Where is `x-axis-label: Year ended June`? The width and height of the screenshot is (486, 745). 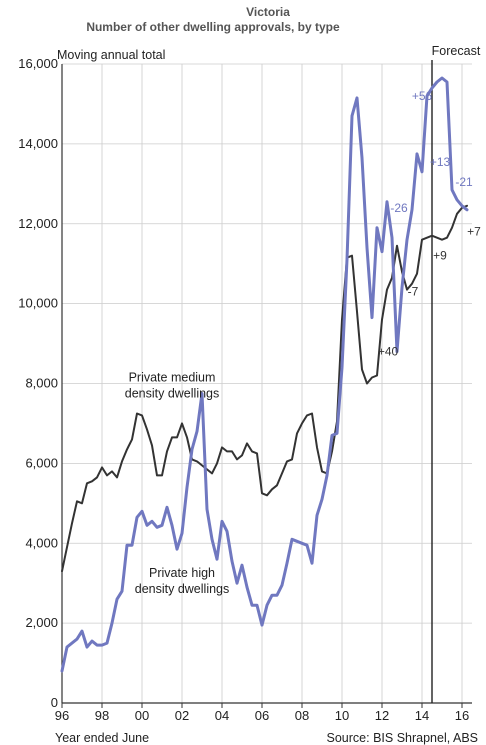
x-axis-label: Year ended June is located at coordinates (102, 738).